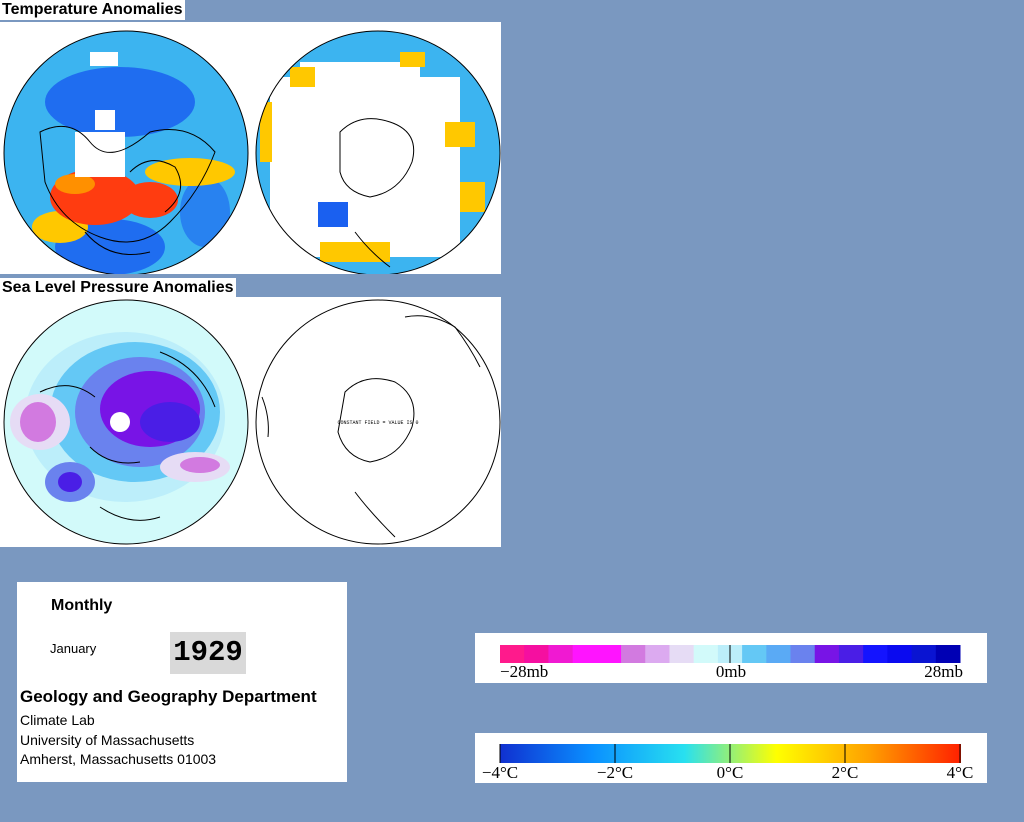 Image resolution: width=1024 pixels, height=822 pixels. I want to click on temperature-title: Temperature Anomalies, so click(92, 10).